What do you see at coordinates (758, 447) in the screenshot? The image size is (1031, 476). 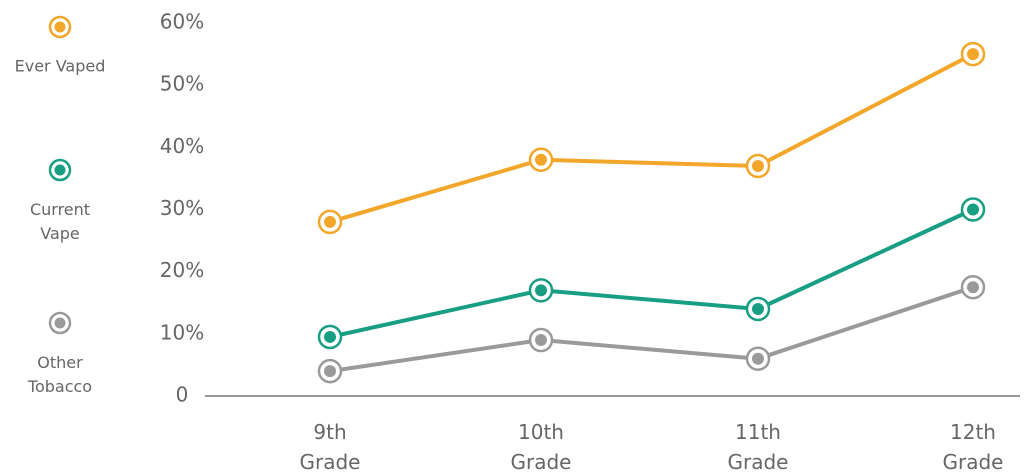 I see `x-tick-label: 11th Grade` at bounding box center [758, 447].